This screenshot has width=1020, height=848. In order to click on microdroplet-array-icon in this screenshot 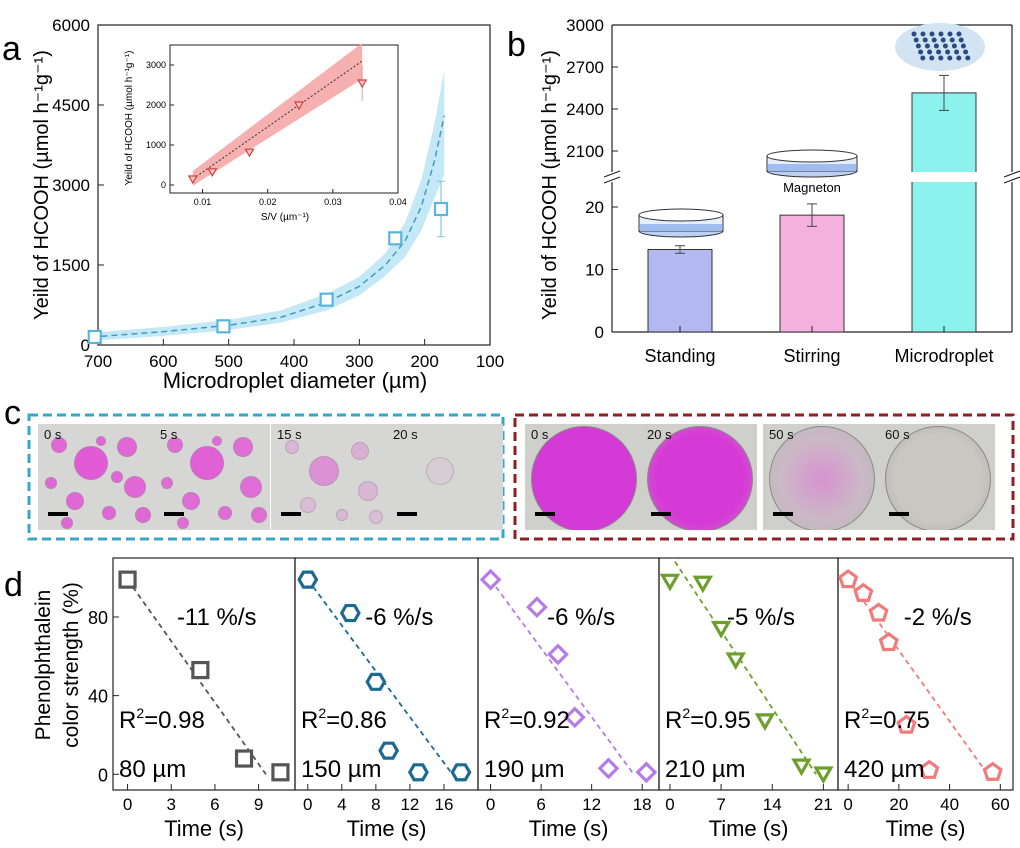, I will do `click(940, 47)`.